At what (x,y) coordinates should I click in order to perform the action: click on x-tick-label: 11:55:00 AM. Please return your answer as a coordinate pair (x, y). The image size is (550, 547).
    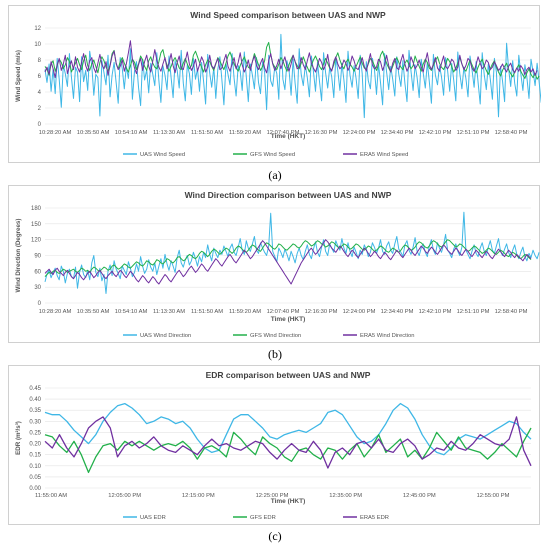
    Looking at the image, I should click on (51, 496).